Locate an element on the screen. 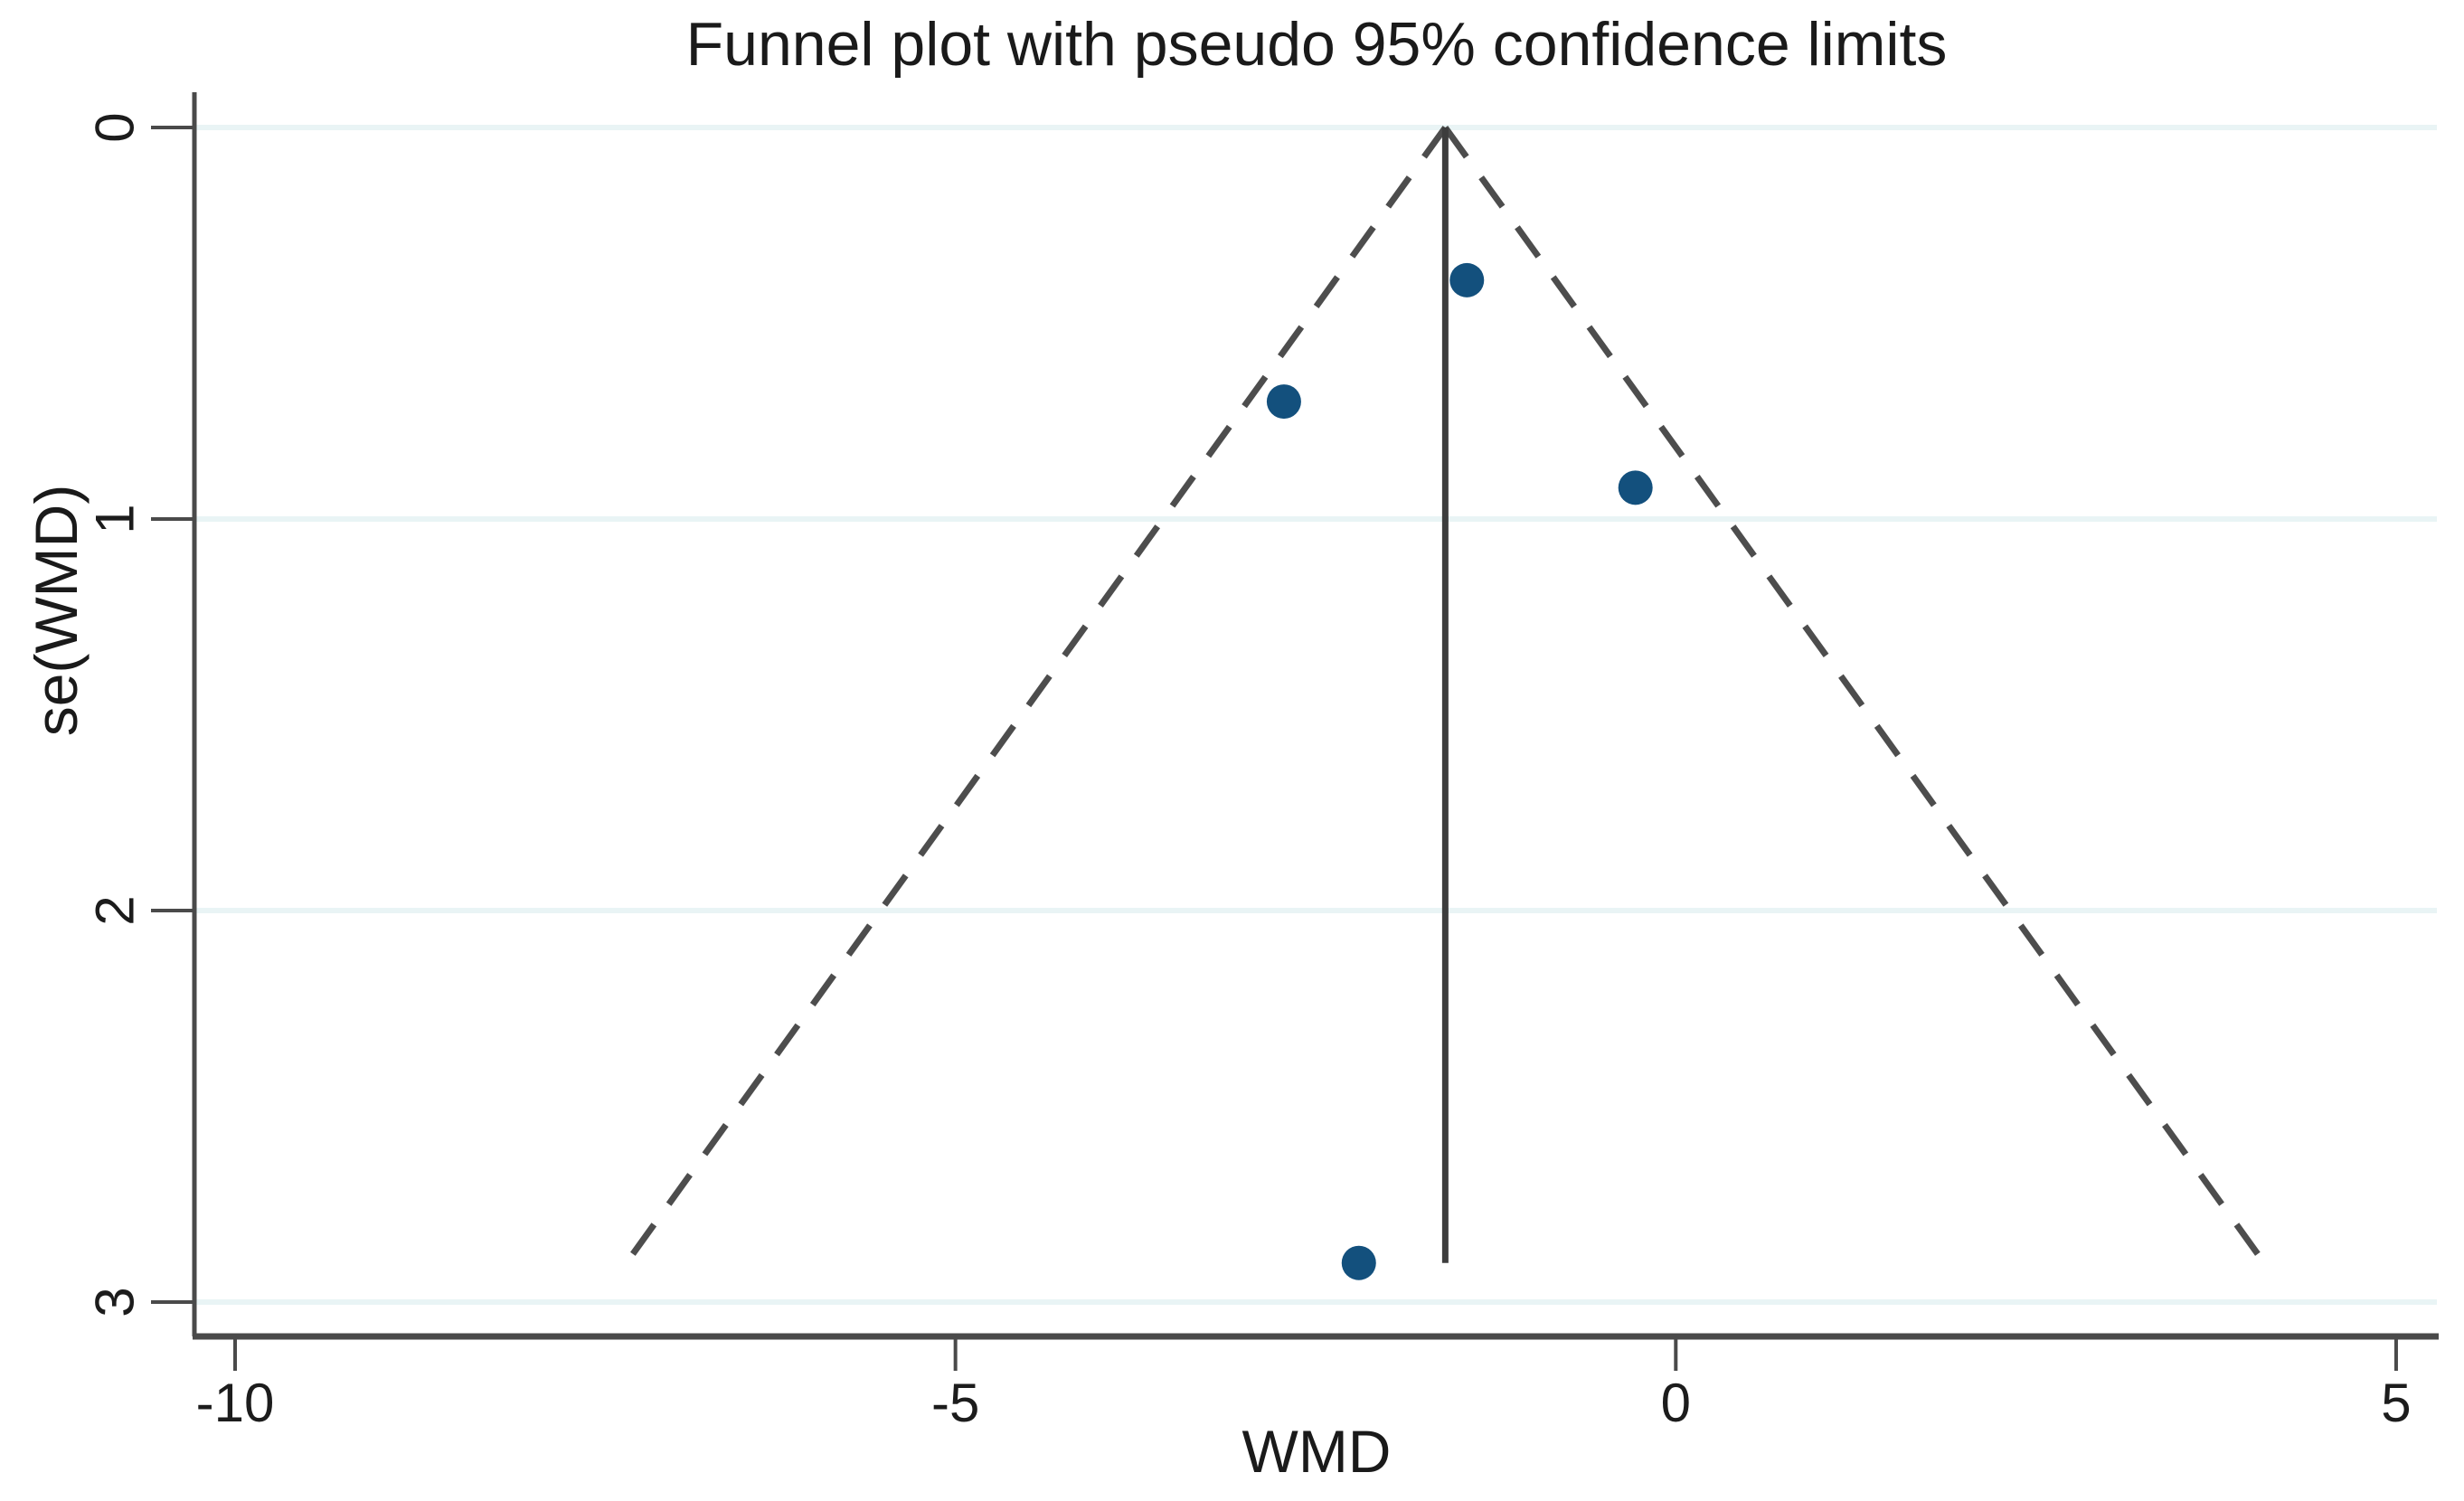 The image size is (2464, 1501). x-tick-label: 0 is located at coordinates (1676, 1403).